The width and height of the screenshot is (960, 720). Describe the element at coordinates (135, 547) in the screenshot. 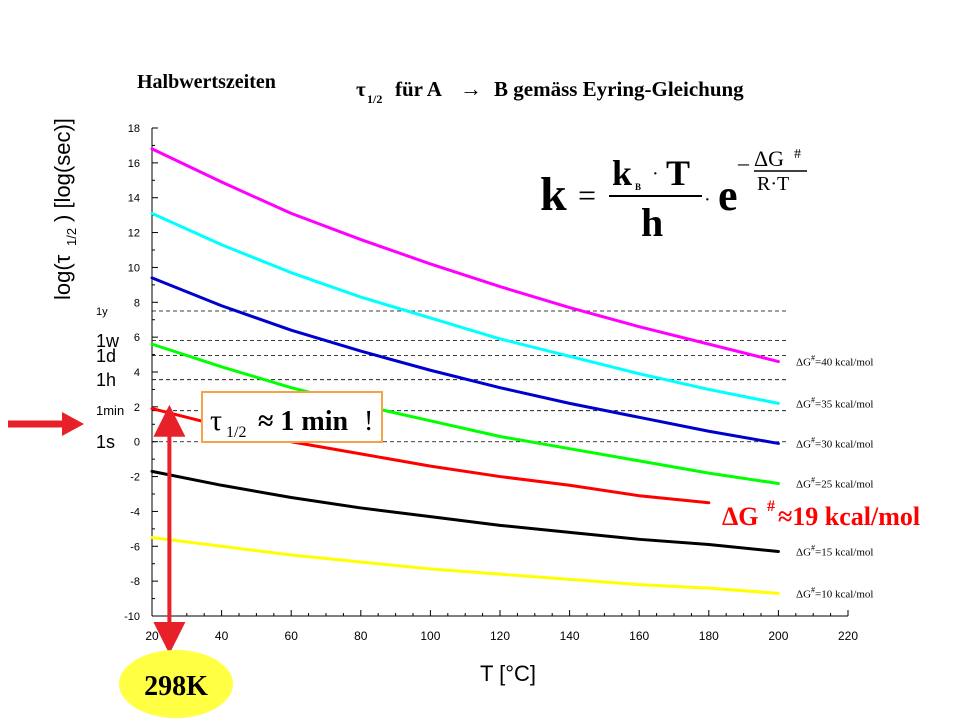

I see `y-tick-label: -6` at that location.